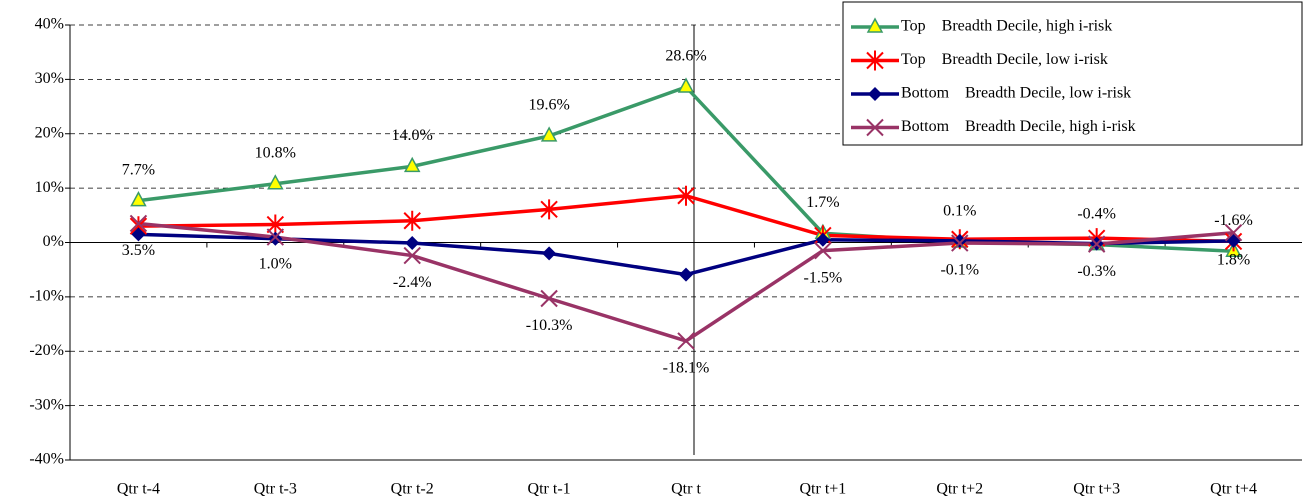 The width and height of the screenshot is (1304, 502). I want to click on legend-box, so click(1072, 73).